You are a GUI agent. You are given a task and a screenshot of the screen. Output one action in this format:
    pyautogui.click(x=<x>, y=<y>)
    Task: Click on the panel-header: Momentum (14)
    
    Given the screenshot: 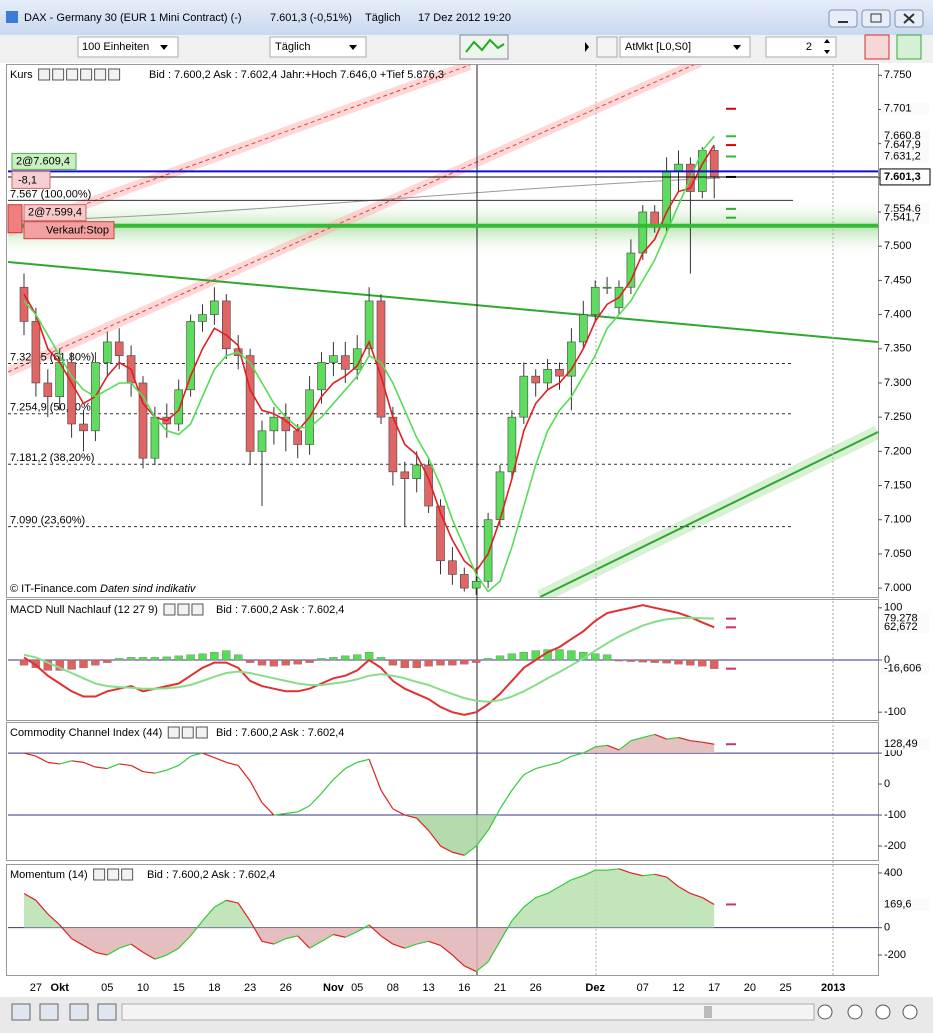 What is the action you would take?
    pyautogui.click(x=49, y=875)
    